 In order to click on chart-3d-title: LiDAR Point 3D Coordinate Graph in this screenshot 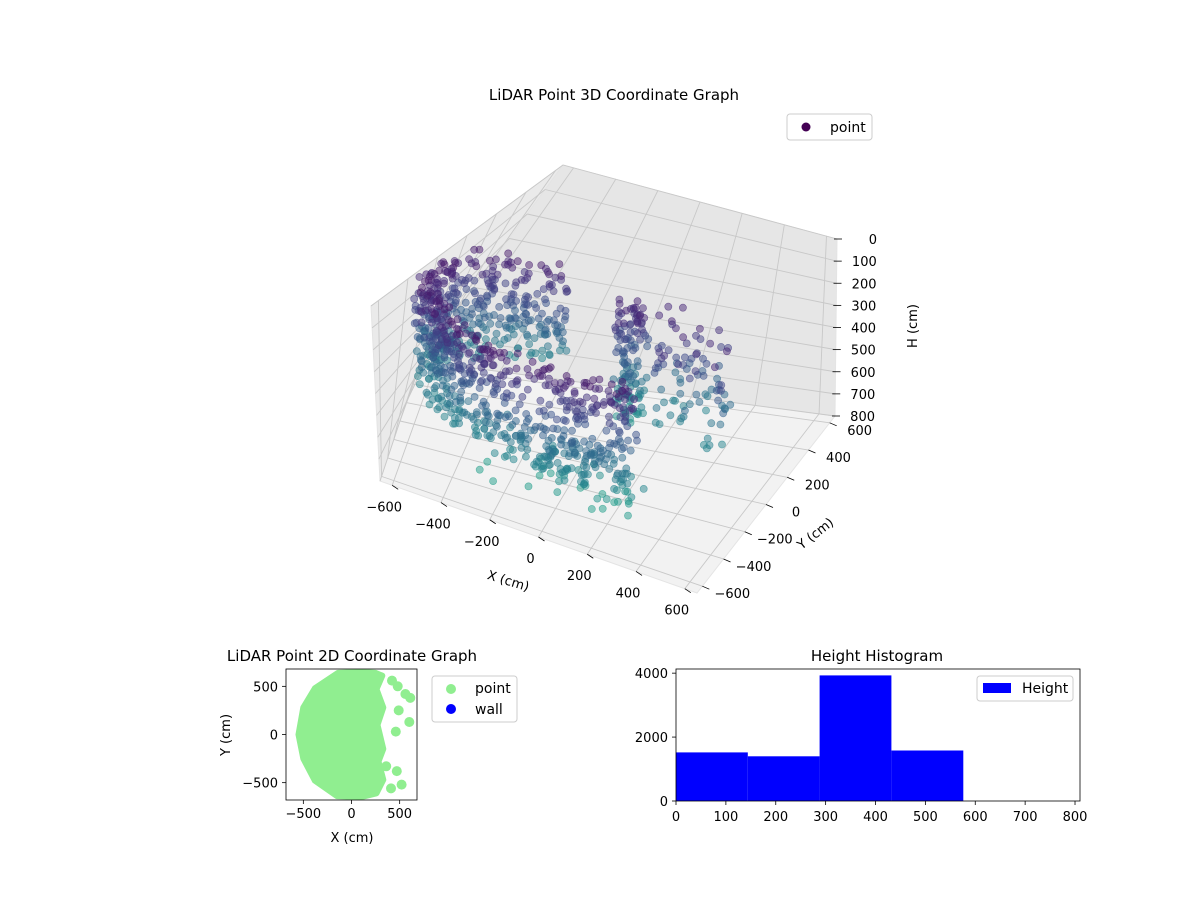, I will do `click(614, 95)`.